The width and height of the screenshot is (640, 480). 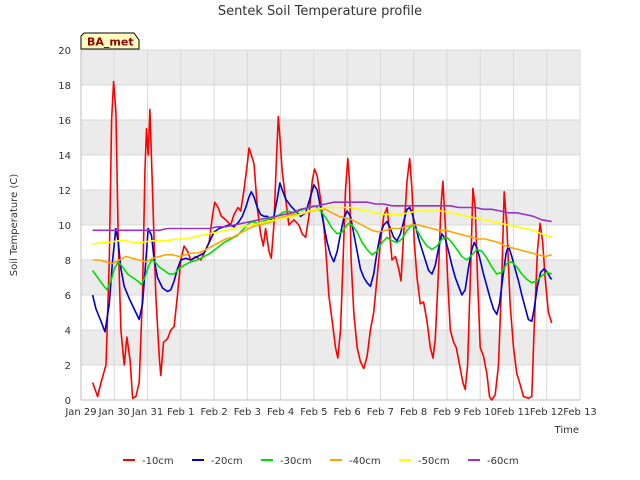 What do you see at coordinates (213, 412) in the screenshot?
I see `x-tick-label: Feb 2` at bounding box center [213, 412].